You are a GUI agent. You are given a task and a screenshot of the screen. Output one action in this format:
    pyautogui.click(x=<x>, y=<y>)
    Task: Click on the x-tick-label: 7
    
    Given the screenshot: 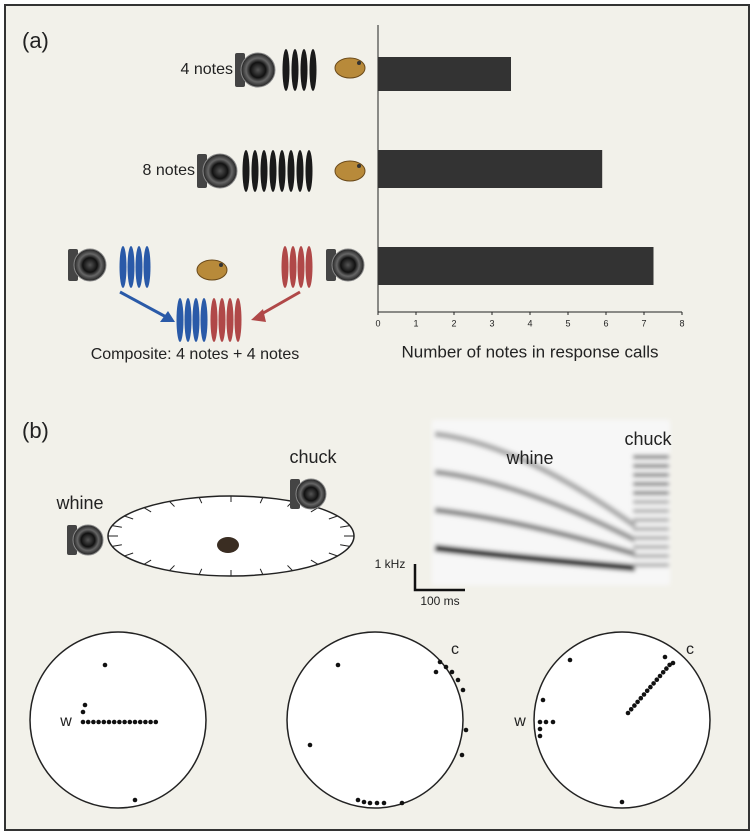 What is the action you would take?
    pyautogui.click(x=643, y=323)
    